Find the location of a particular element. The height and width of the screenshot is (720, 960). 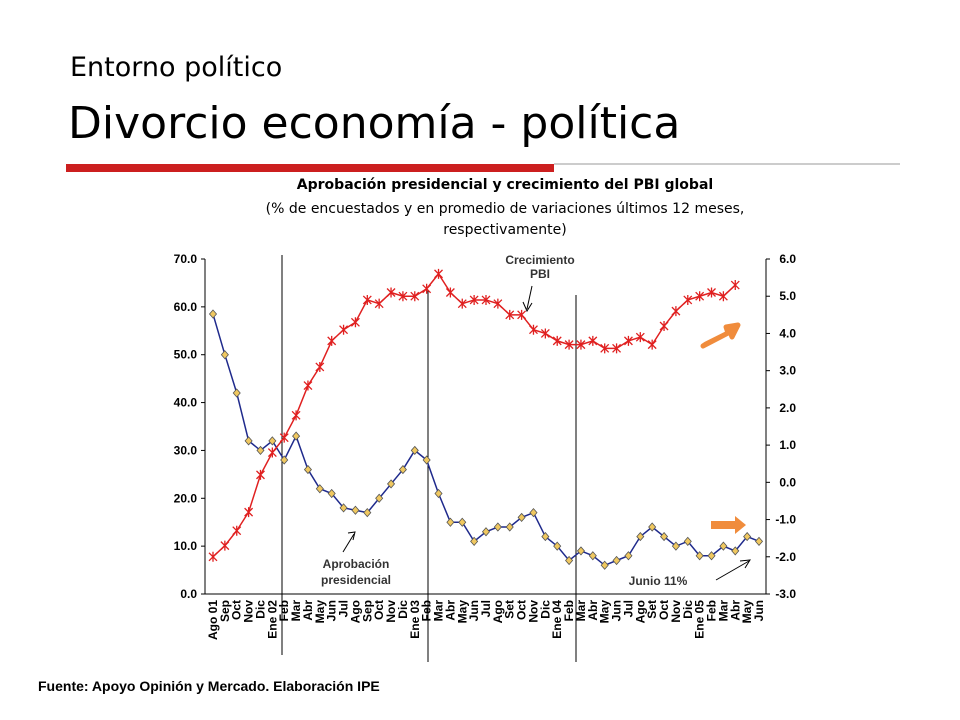

y2-tick-label: 1.0 is located at coordinates (787, 445).